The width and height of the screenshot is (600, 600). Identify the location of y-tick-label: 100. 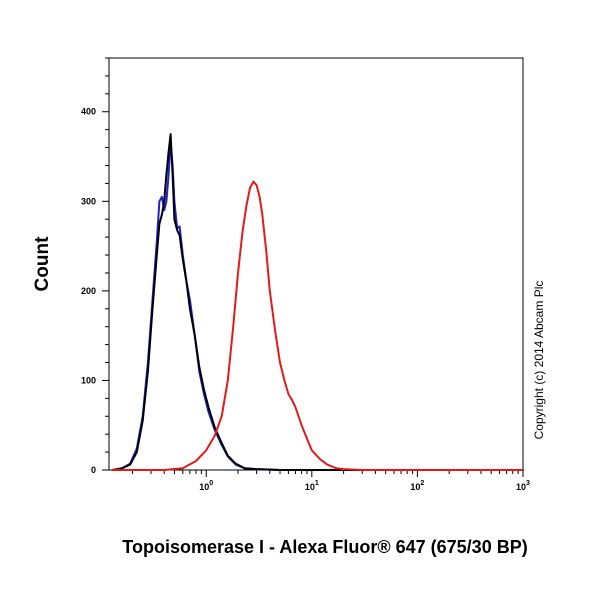
(88, 380).